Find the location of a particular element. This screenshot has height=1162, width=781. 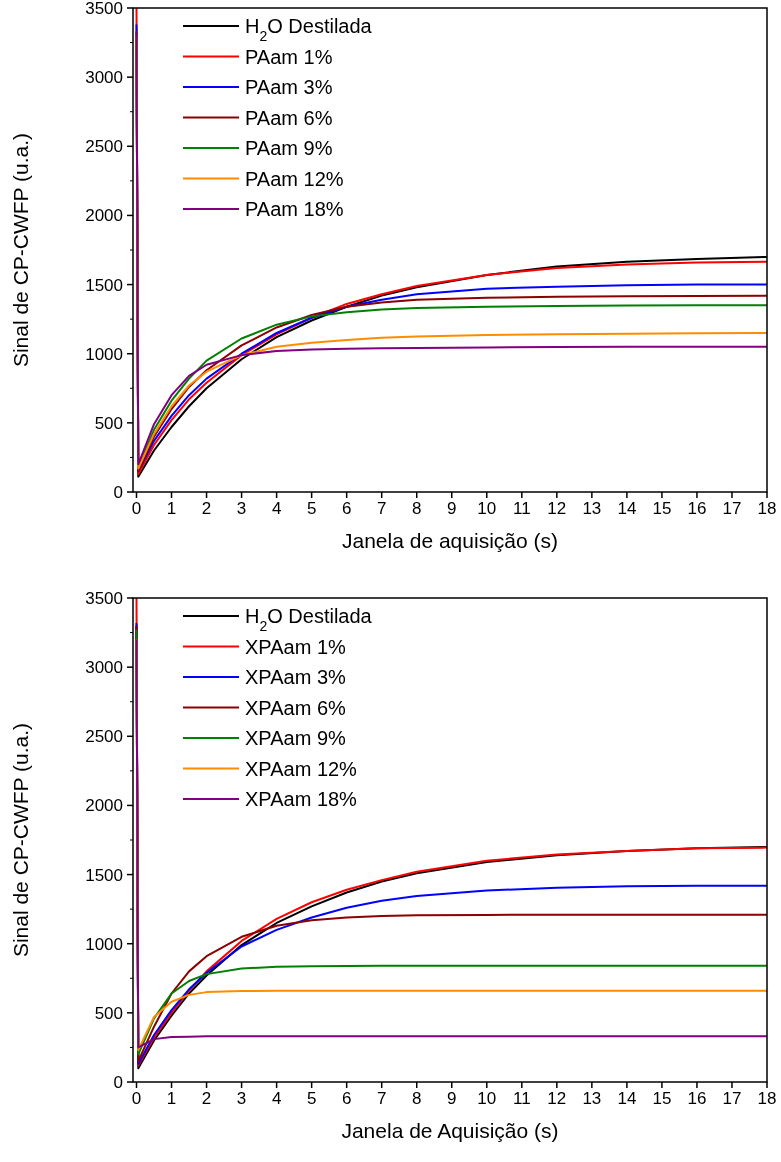

x-axis-title: Janela de aquisição (s) is located at coordinates (450, 540).